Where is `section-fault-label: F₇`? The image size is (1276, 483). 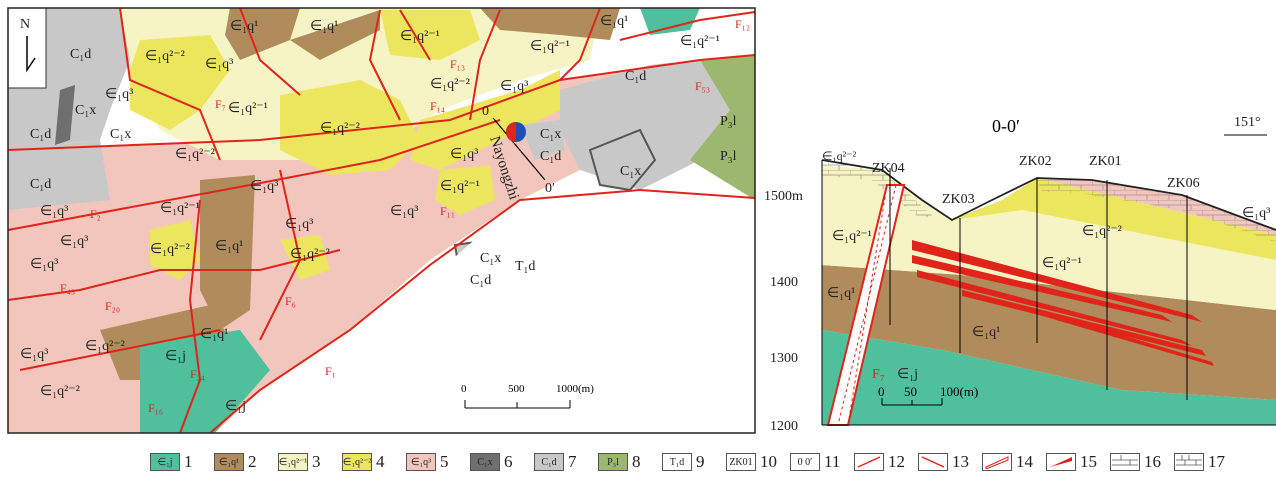 section-fault-label: F₇ is located at coordinates (878, 374).